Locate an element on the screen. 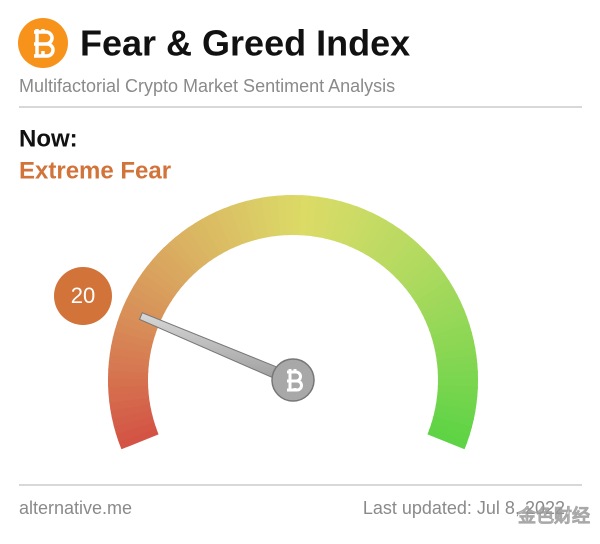  classification: Extreme Fear is located at coordinates (95, 170).